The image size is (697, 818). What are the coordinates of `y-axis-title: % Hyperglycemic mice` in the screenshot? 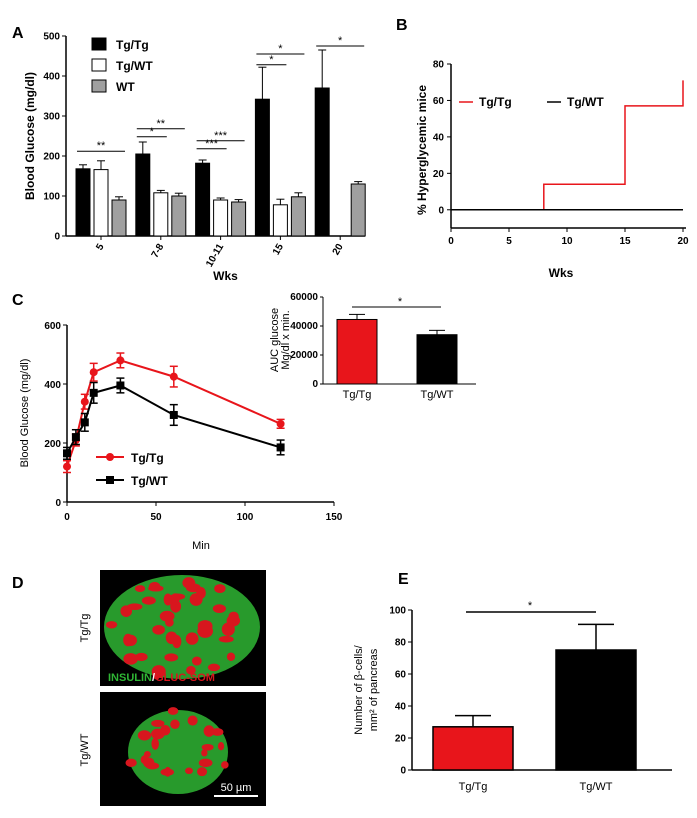 It's located at (422, 150).